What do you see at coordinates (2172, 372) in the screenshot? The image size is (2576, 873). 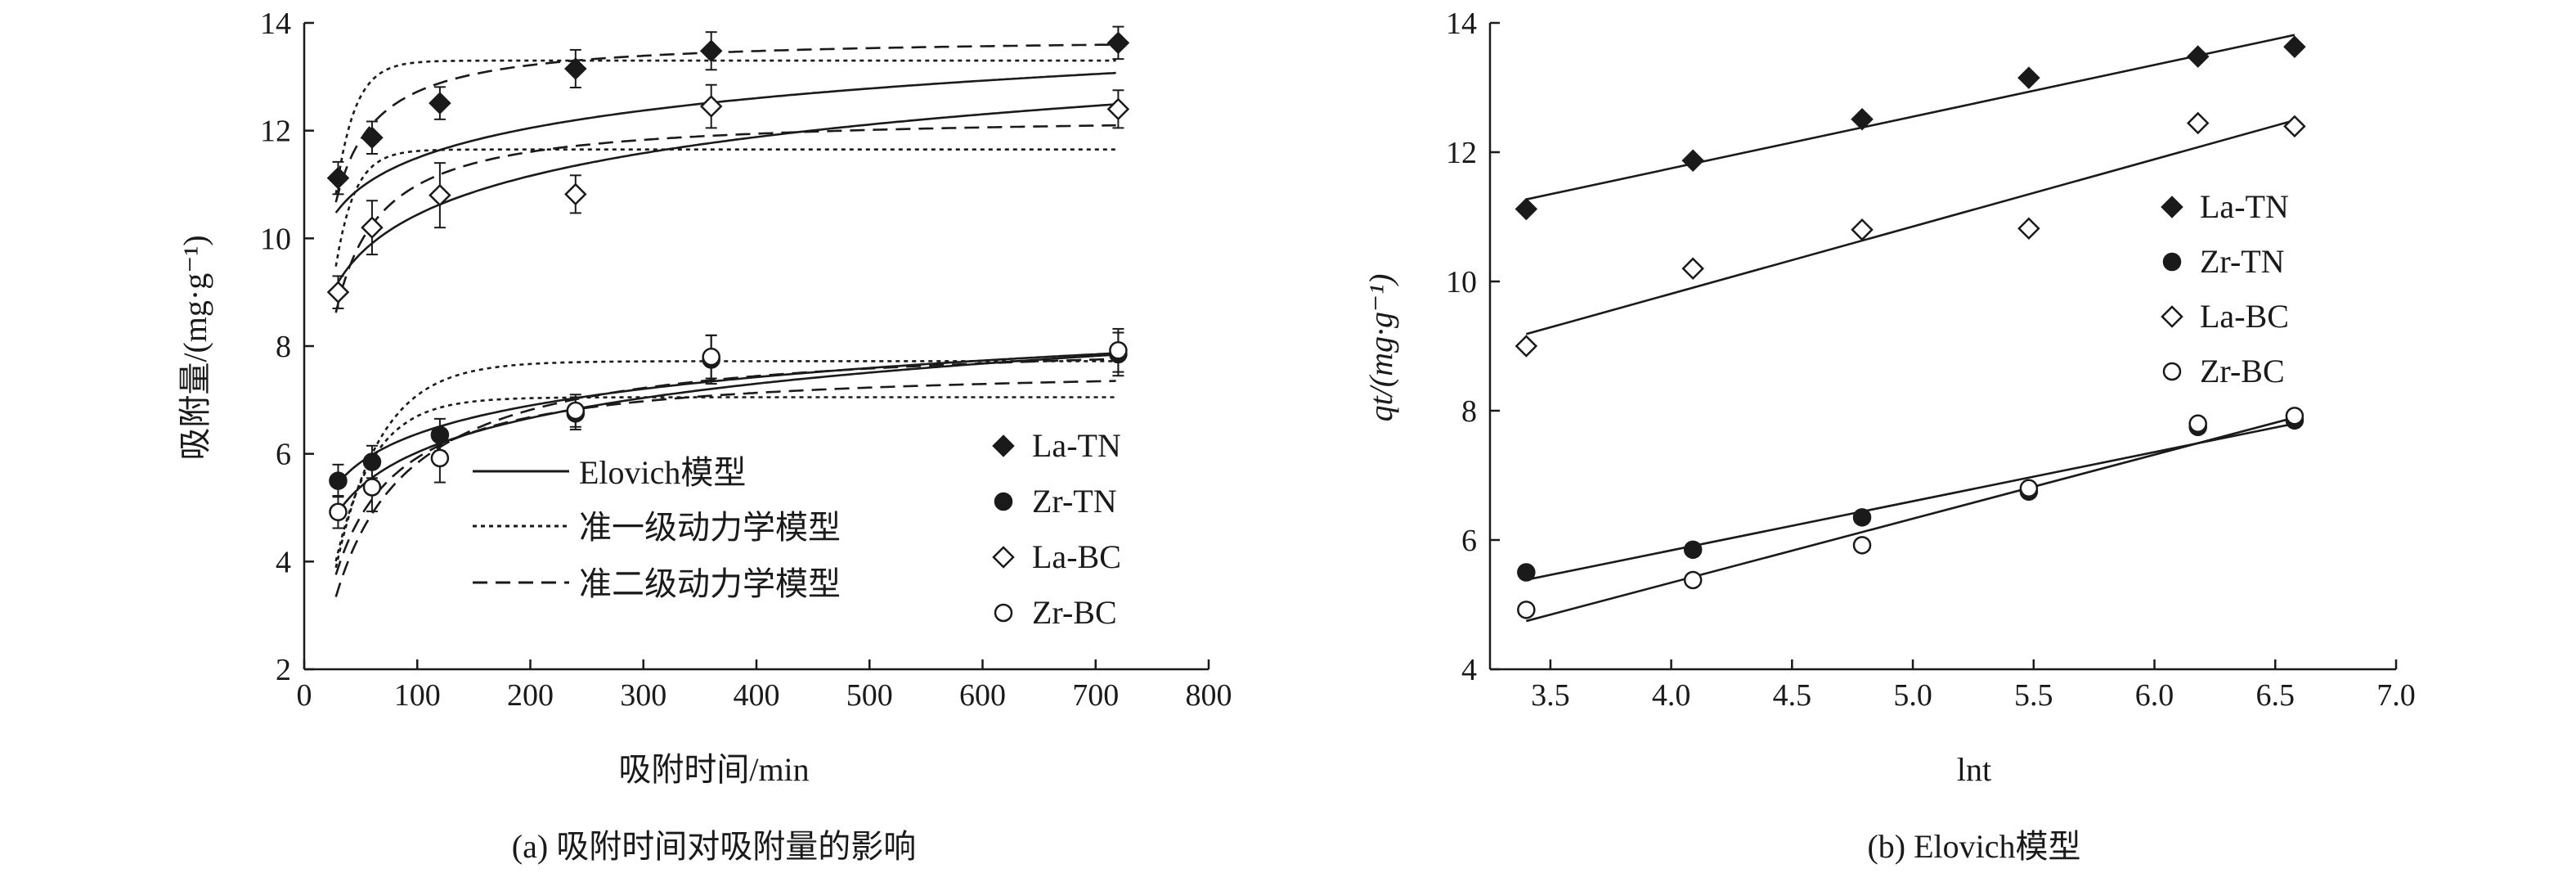 I see `panel-b-legend-marker-zr-bc` at bounding box center [2172, 372].